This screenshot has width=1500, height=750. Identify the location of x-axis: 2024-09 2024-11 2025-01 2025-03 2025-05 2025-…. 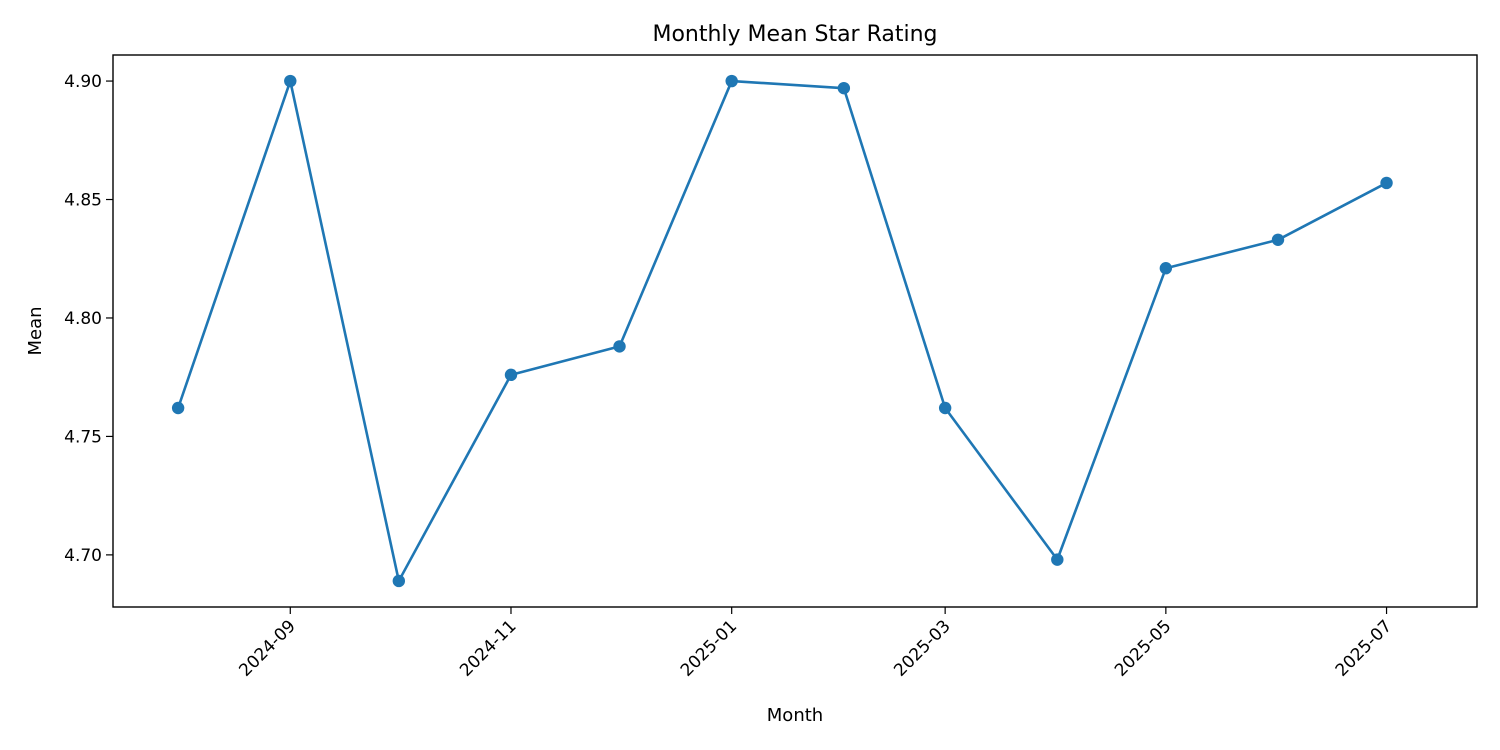
(815, 644).